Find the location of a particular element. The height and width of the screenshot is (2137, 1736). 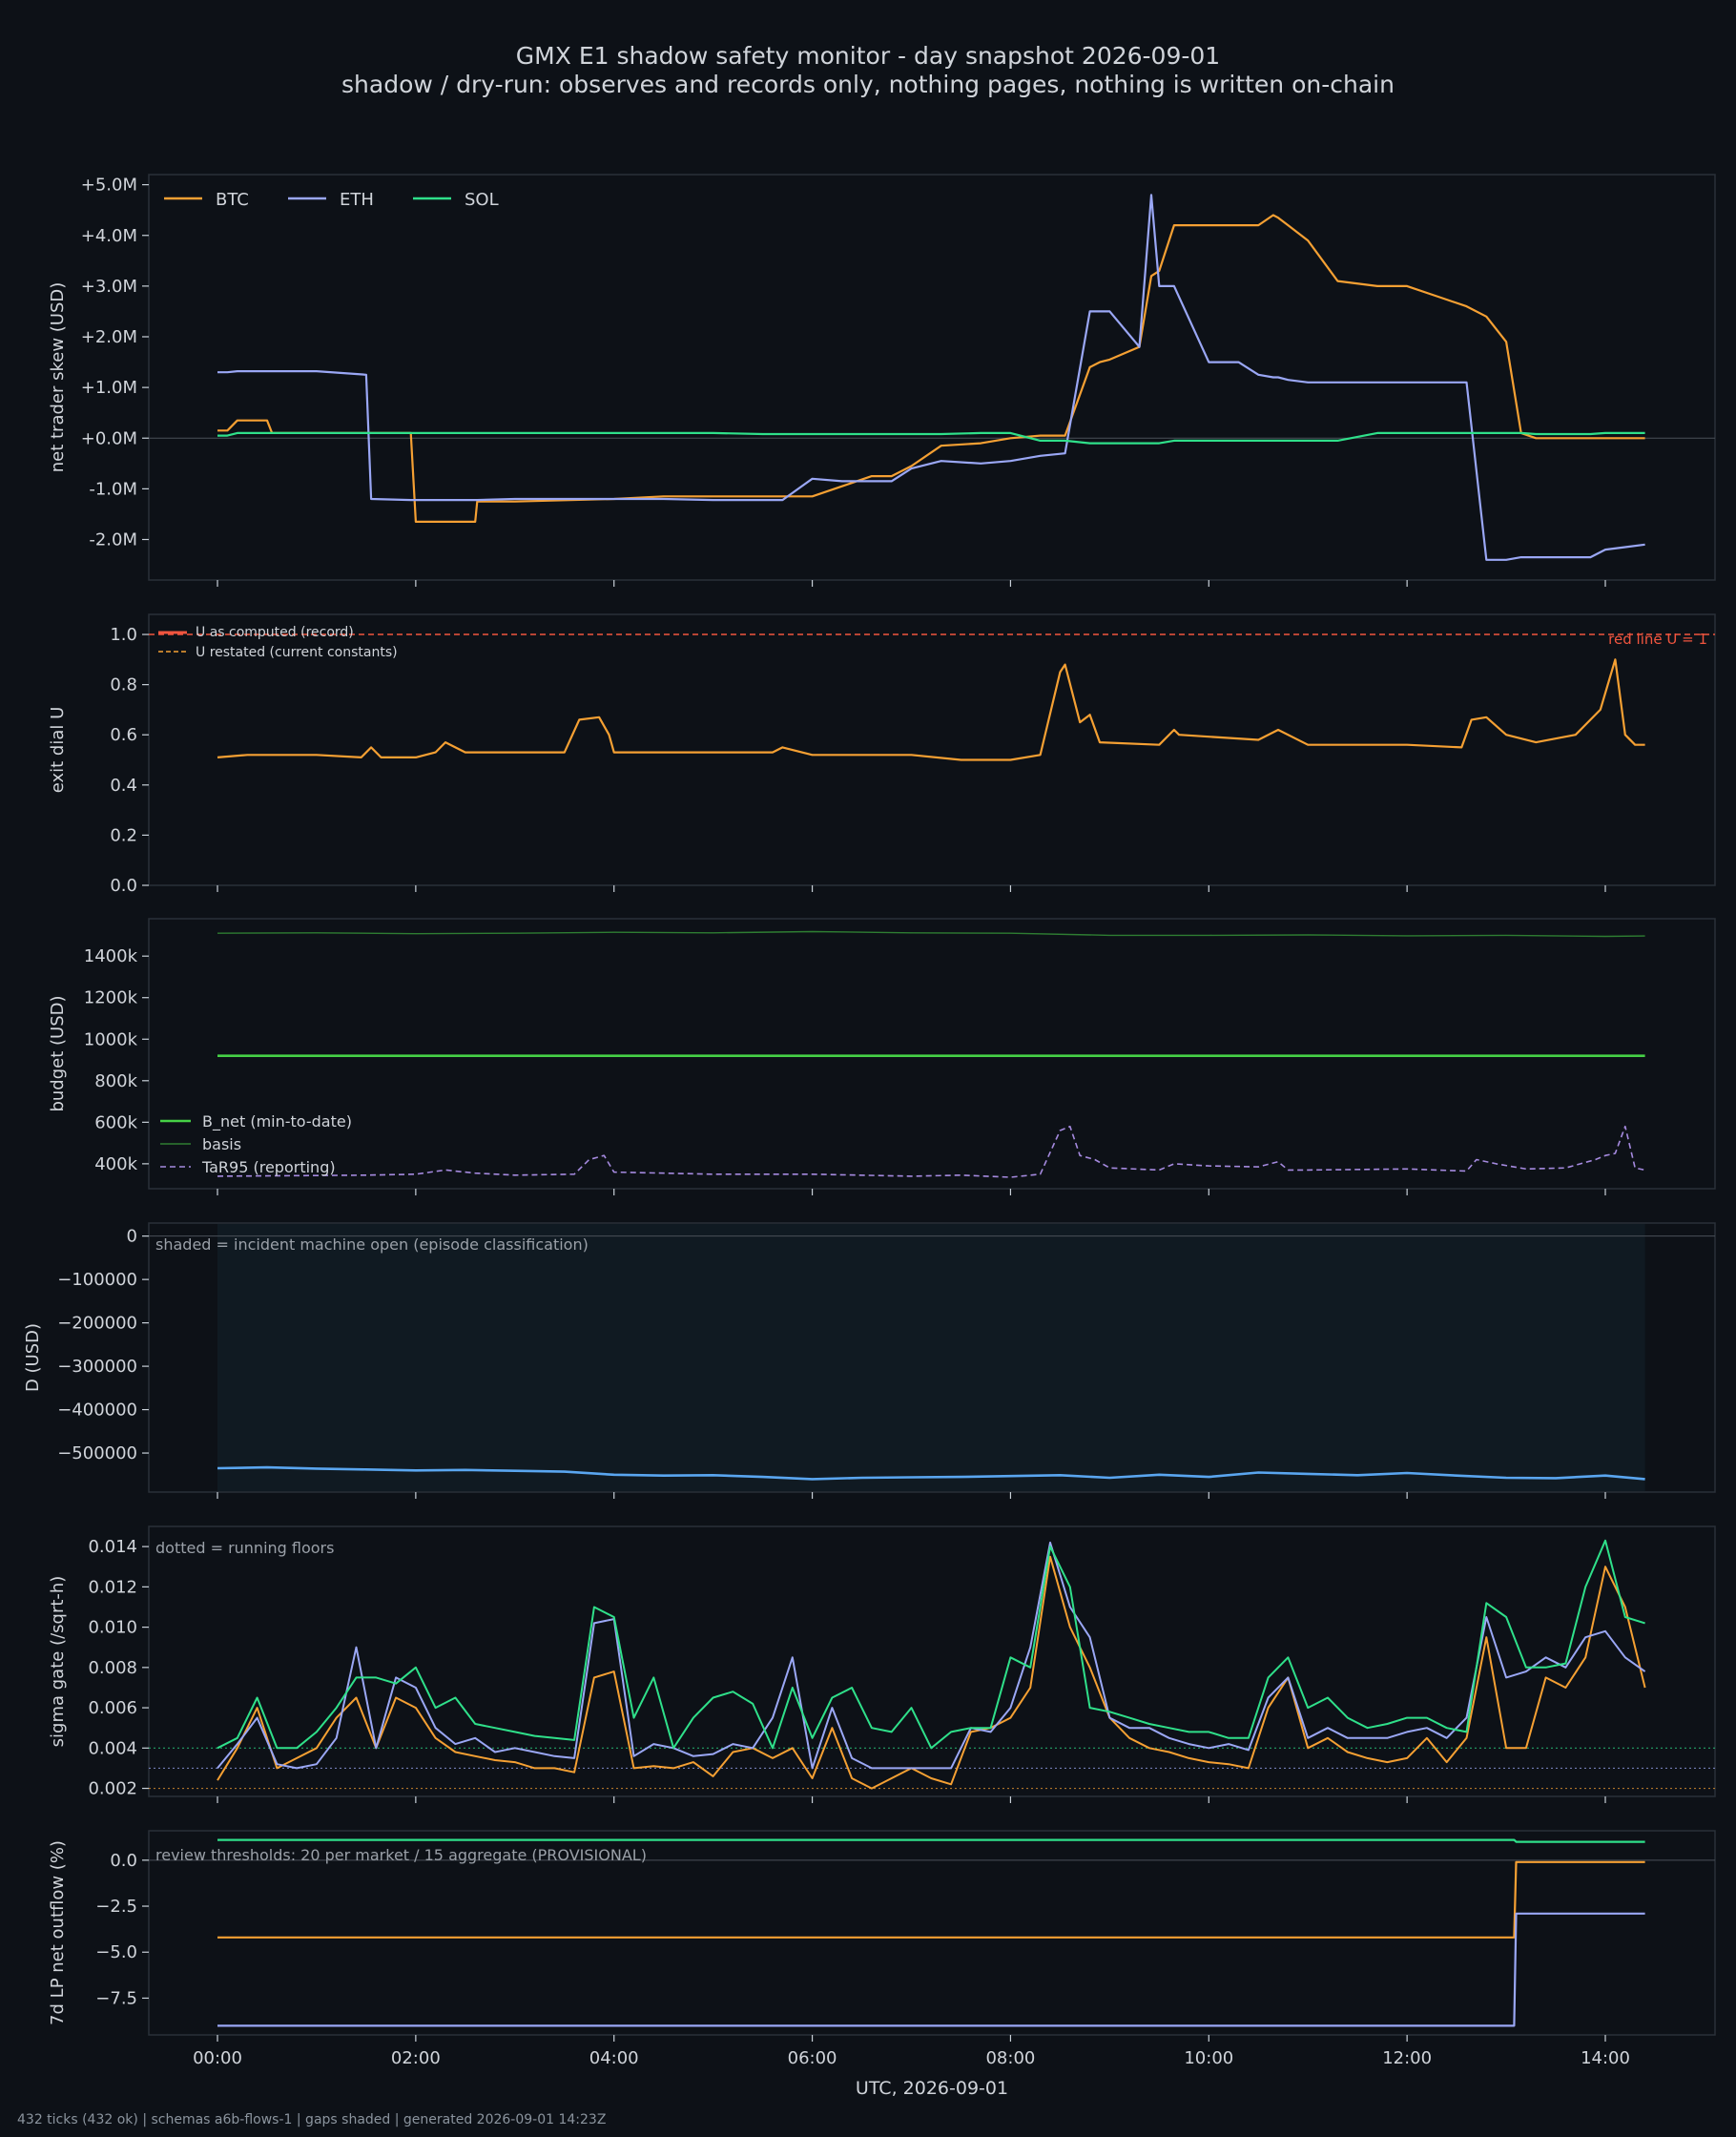

y-tick-label: +5.0M is located at coordinates (109, 186).